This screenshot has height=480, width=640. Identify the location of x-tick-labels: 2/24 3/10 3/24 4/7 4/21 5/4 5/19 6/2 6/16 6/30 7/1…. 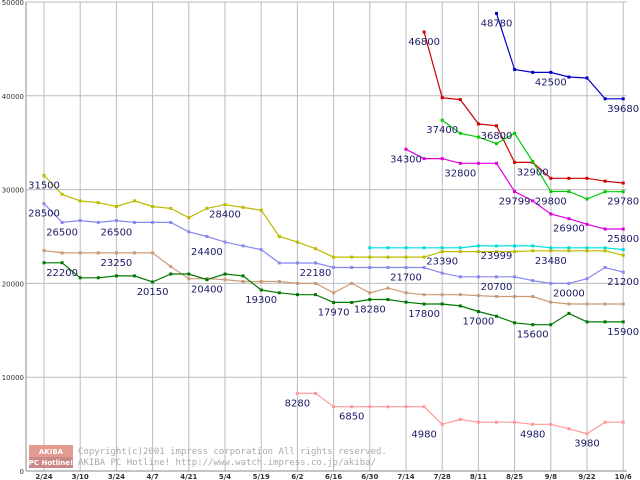
(333, 476).